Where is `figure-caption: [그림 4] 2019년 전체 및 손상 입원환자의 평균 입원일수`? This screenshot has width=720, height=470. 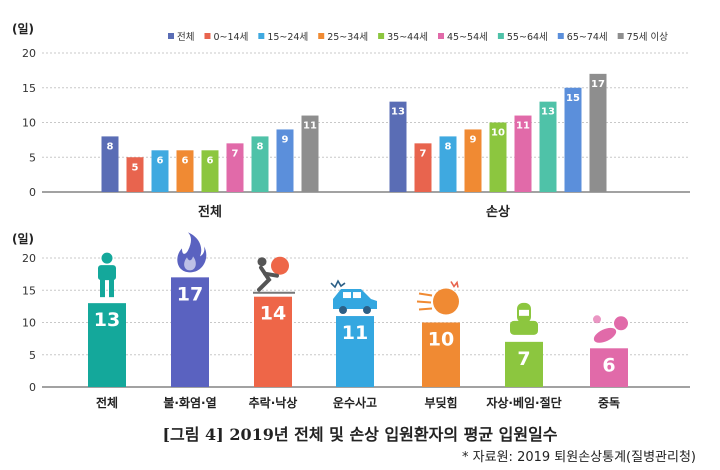
figure-caption: [그림 4] 2019년 전체 및 손상 입원환자의 평균 입원일수 is located at coordinates (360, 434).